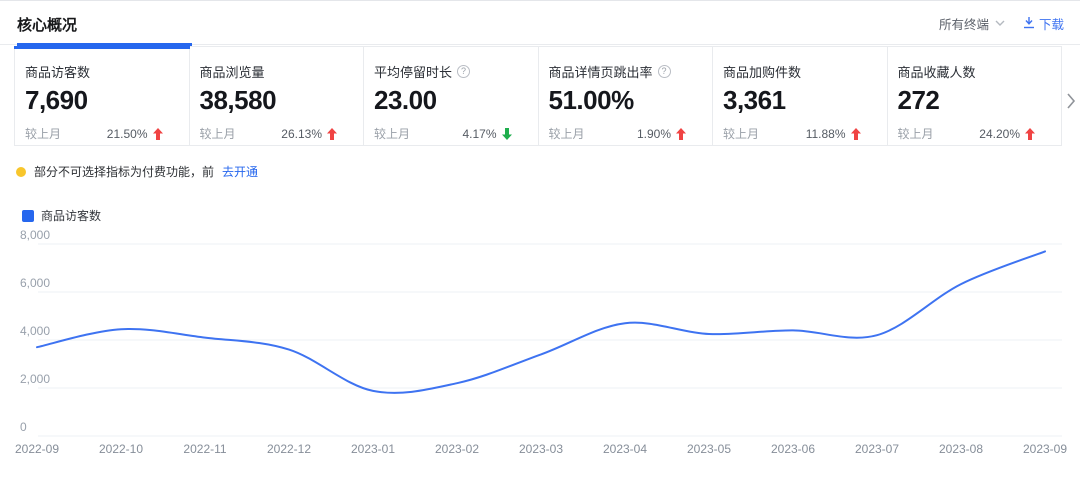  Describe the element at coordinates (289, 449) in the screenshot. I see `x-axis-tick-label: 2022-12` at that location.